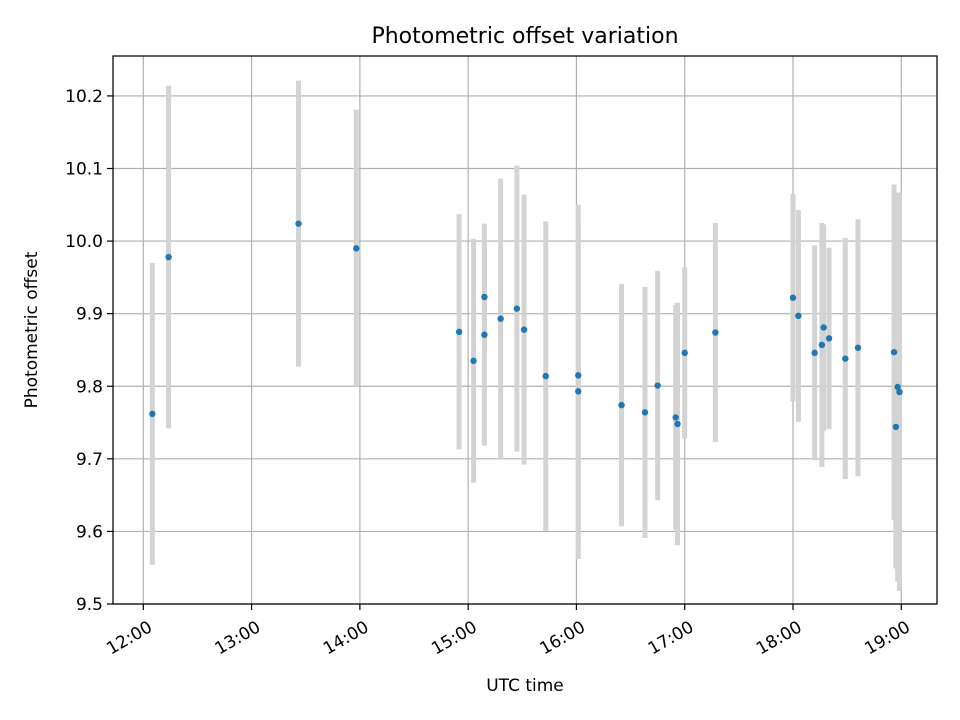 This screenshot has height=720, width=960. What do you see at coordinates (84, 170) in the screenshot?
I see `y-tick-label: 10.1` at bounding box center [84, 170].